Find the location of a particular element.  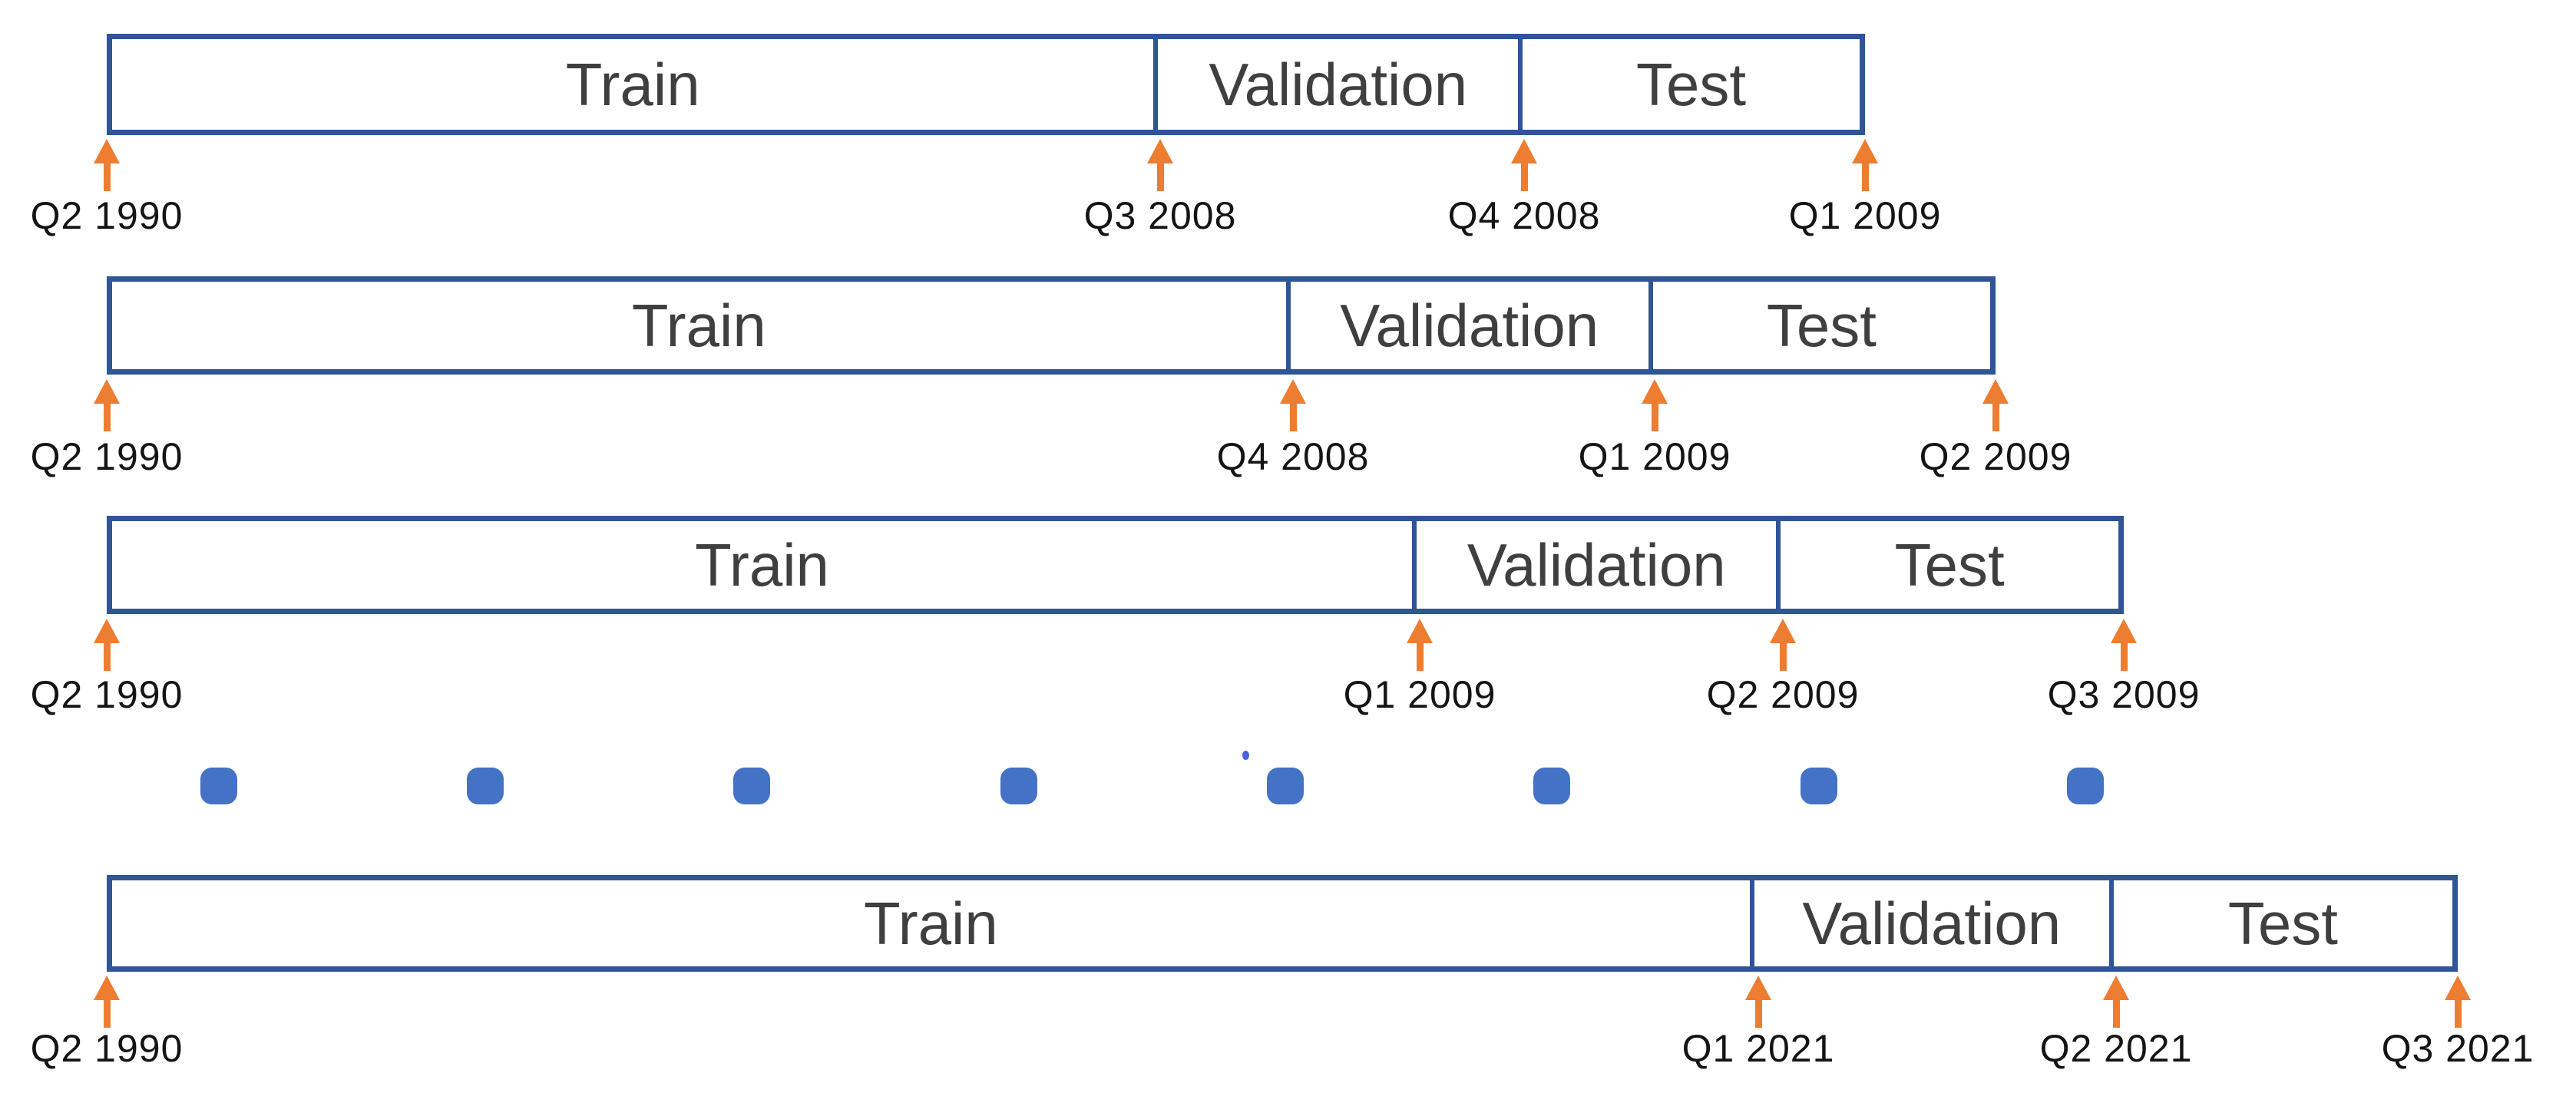

stray-mark-dot is located at coordinates (1245, 755).